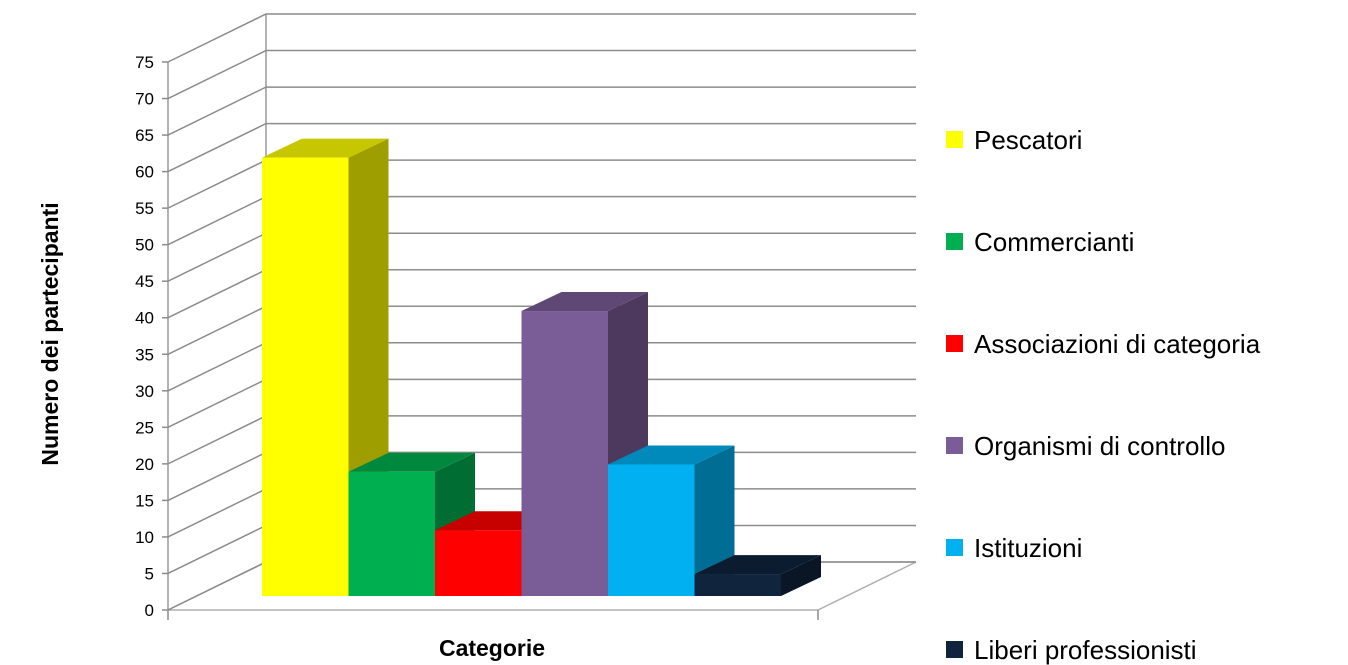  Describe the element at coordinates (144, 172) in the screenshot. I see `y-tick-label: 60` at that location.